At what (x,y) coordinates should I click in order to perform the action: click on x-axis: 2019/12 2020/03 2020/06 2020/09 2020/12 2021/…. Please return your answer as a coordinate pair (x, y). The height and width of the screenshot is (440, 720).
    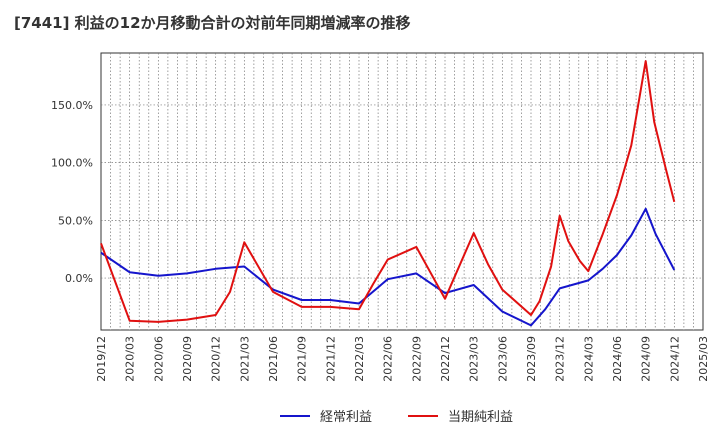
    Looking at the image, I should click on (402, 359).